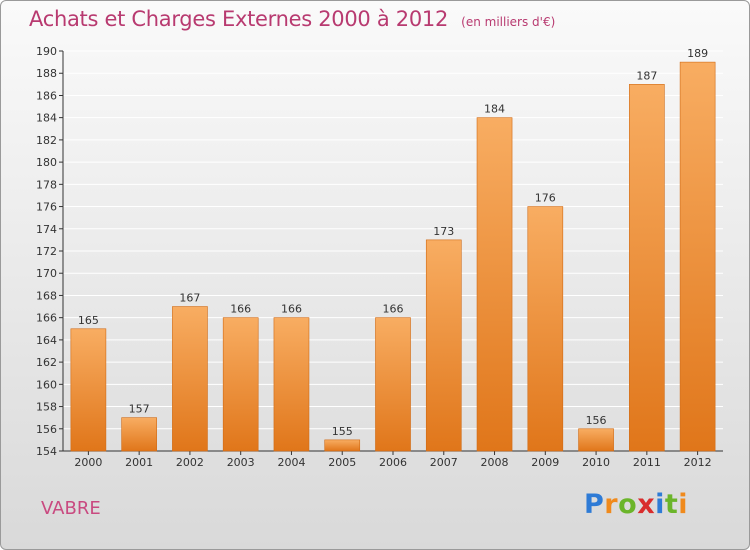 Image resolution: width=750 pixels, height=550 pixels. Describe the element at coordinates (596, 420) in the screenshot. I see `data-label: 156` at that location.